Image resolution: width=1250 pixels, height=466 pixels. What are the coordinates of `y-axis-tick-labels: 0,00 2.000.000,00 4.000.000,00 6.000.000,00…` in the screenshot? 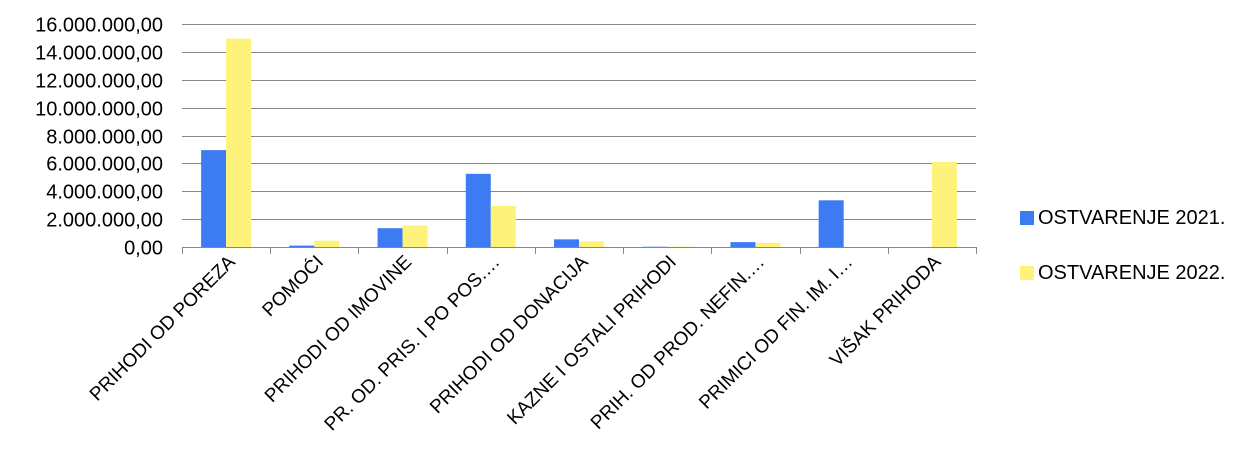 It's located at (99, 137).